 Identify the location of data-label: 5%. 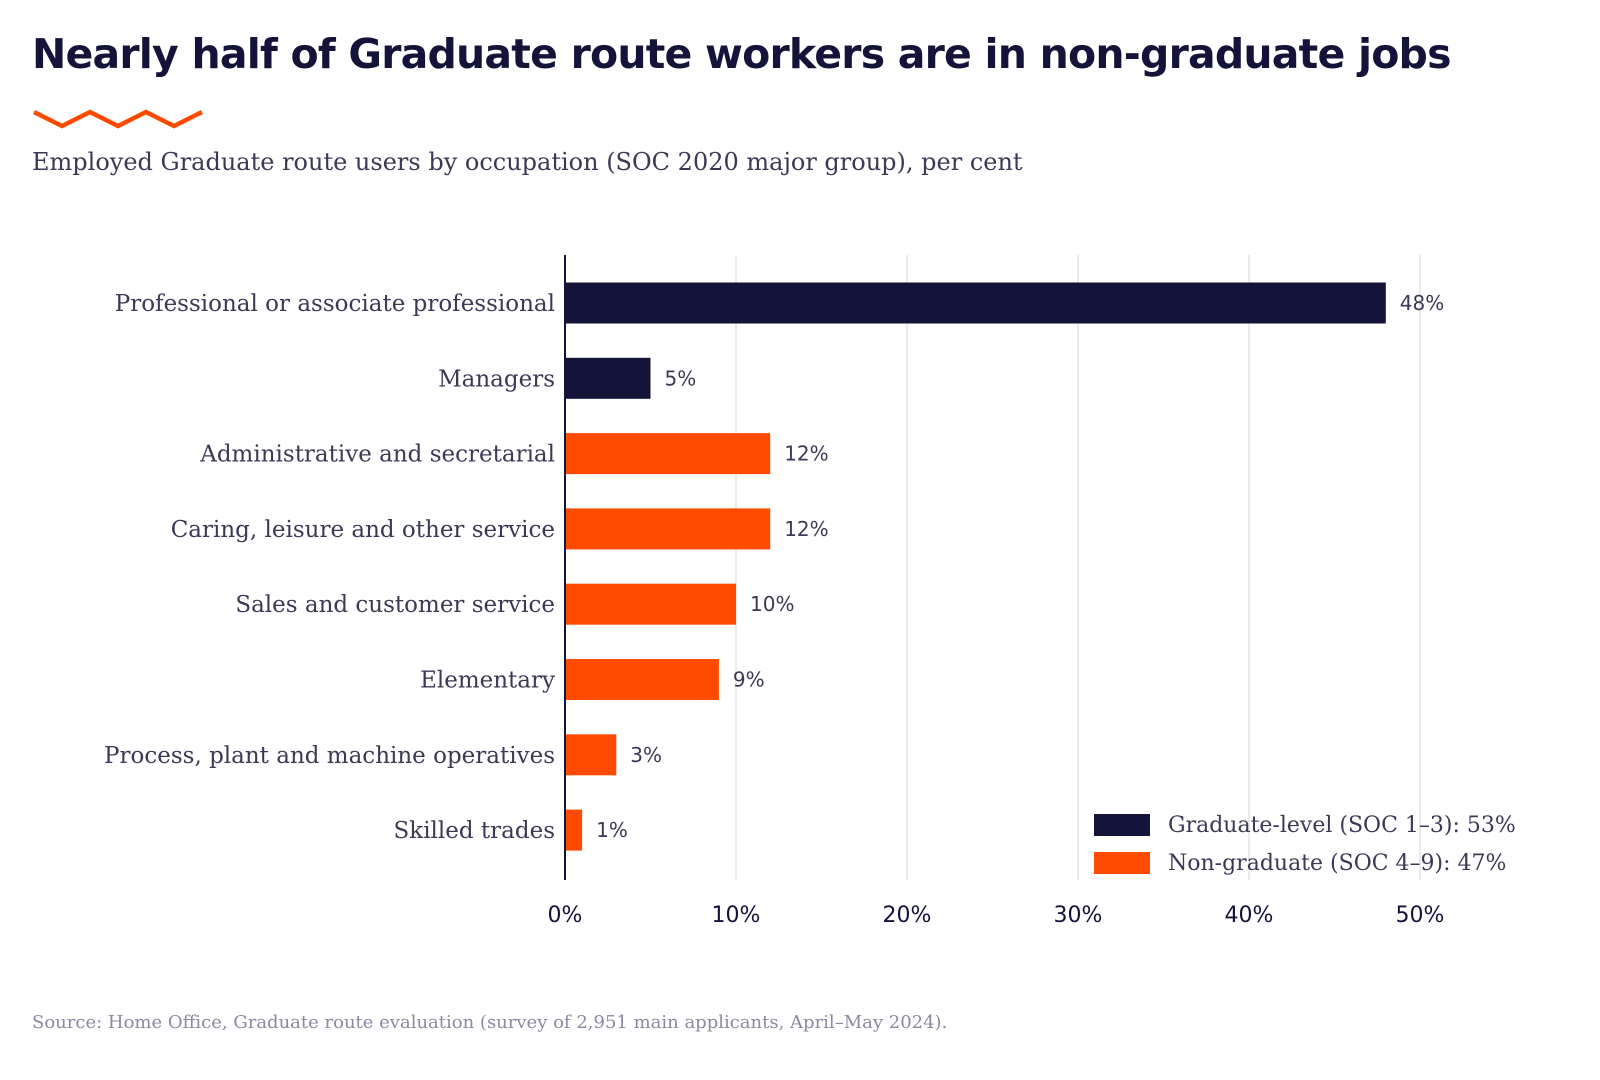
(681, 378).